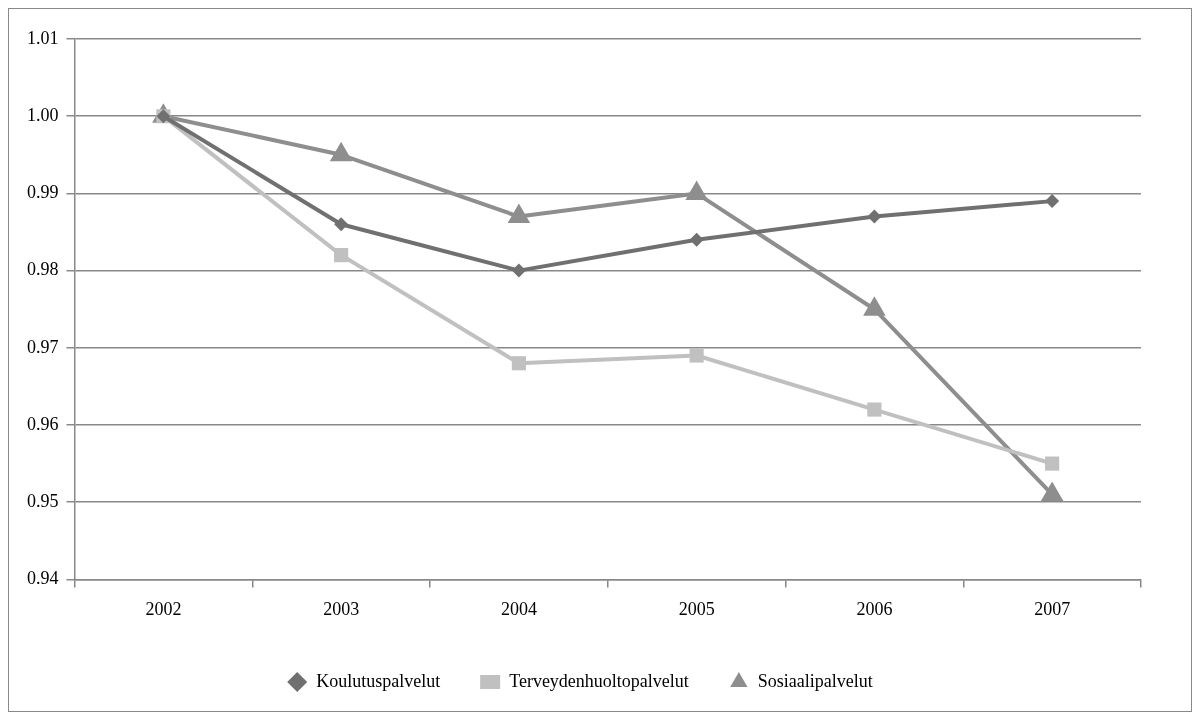  I want to click on y-tick-label: 1.00, so click(43, 114).